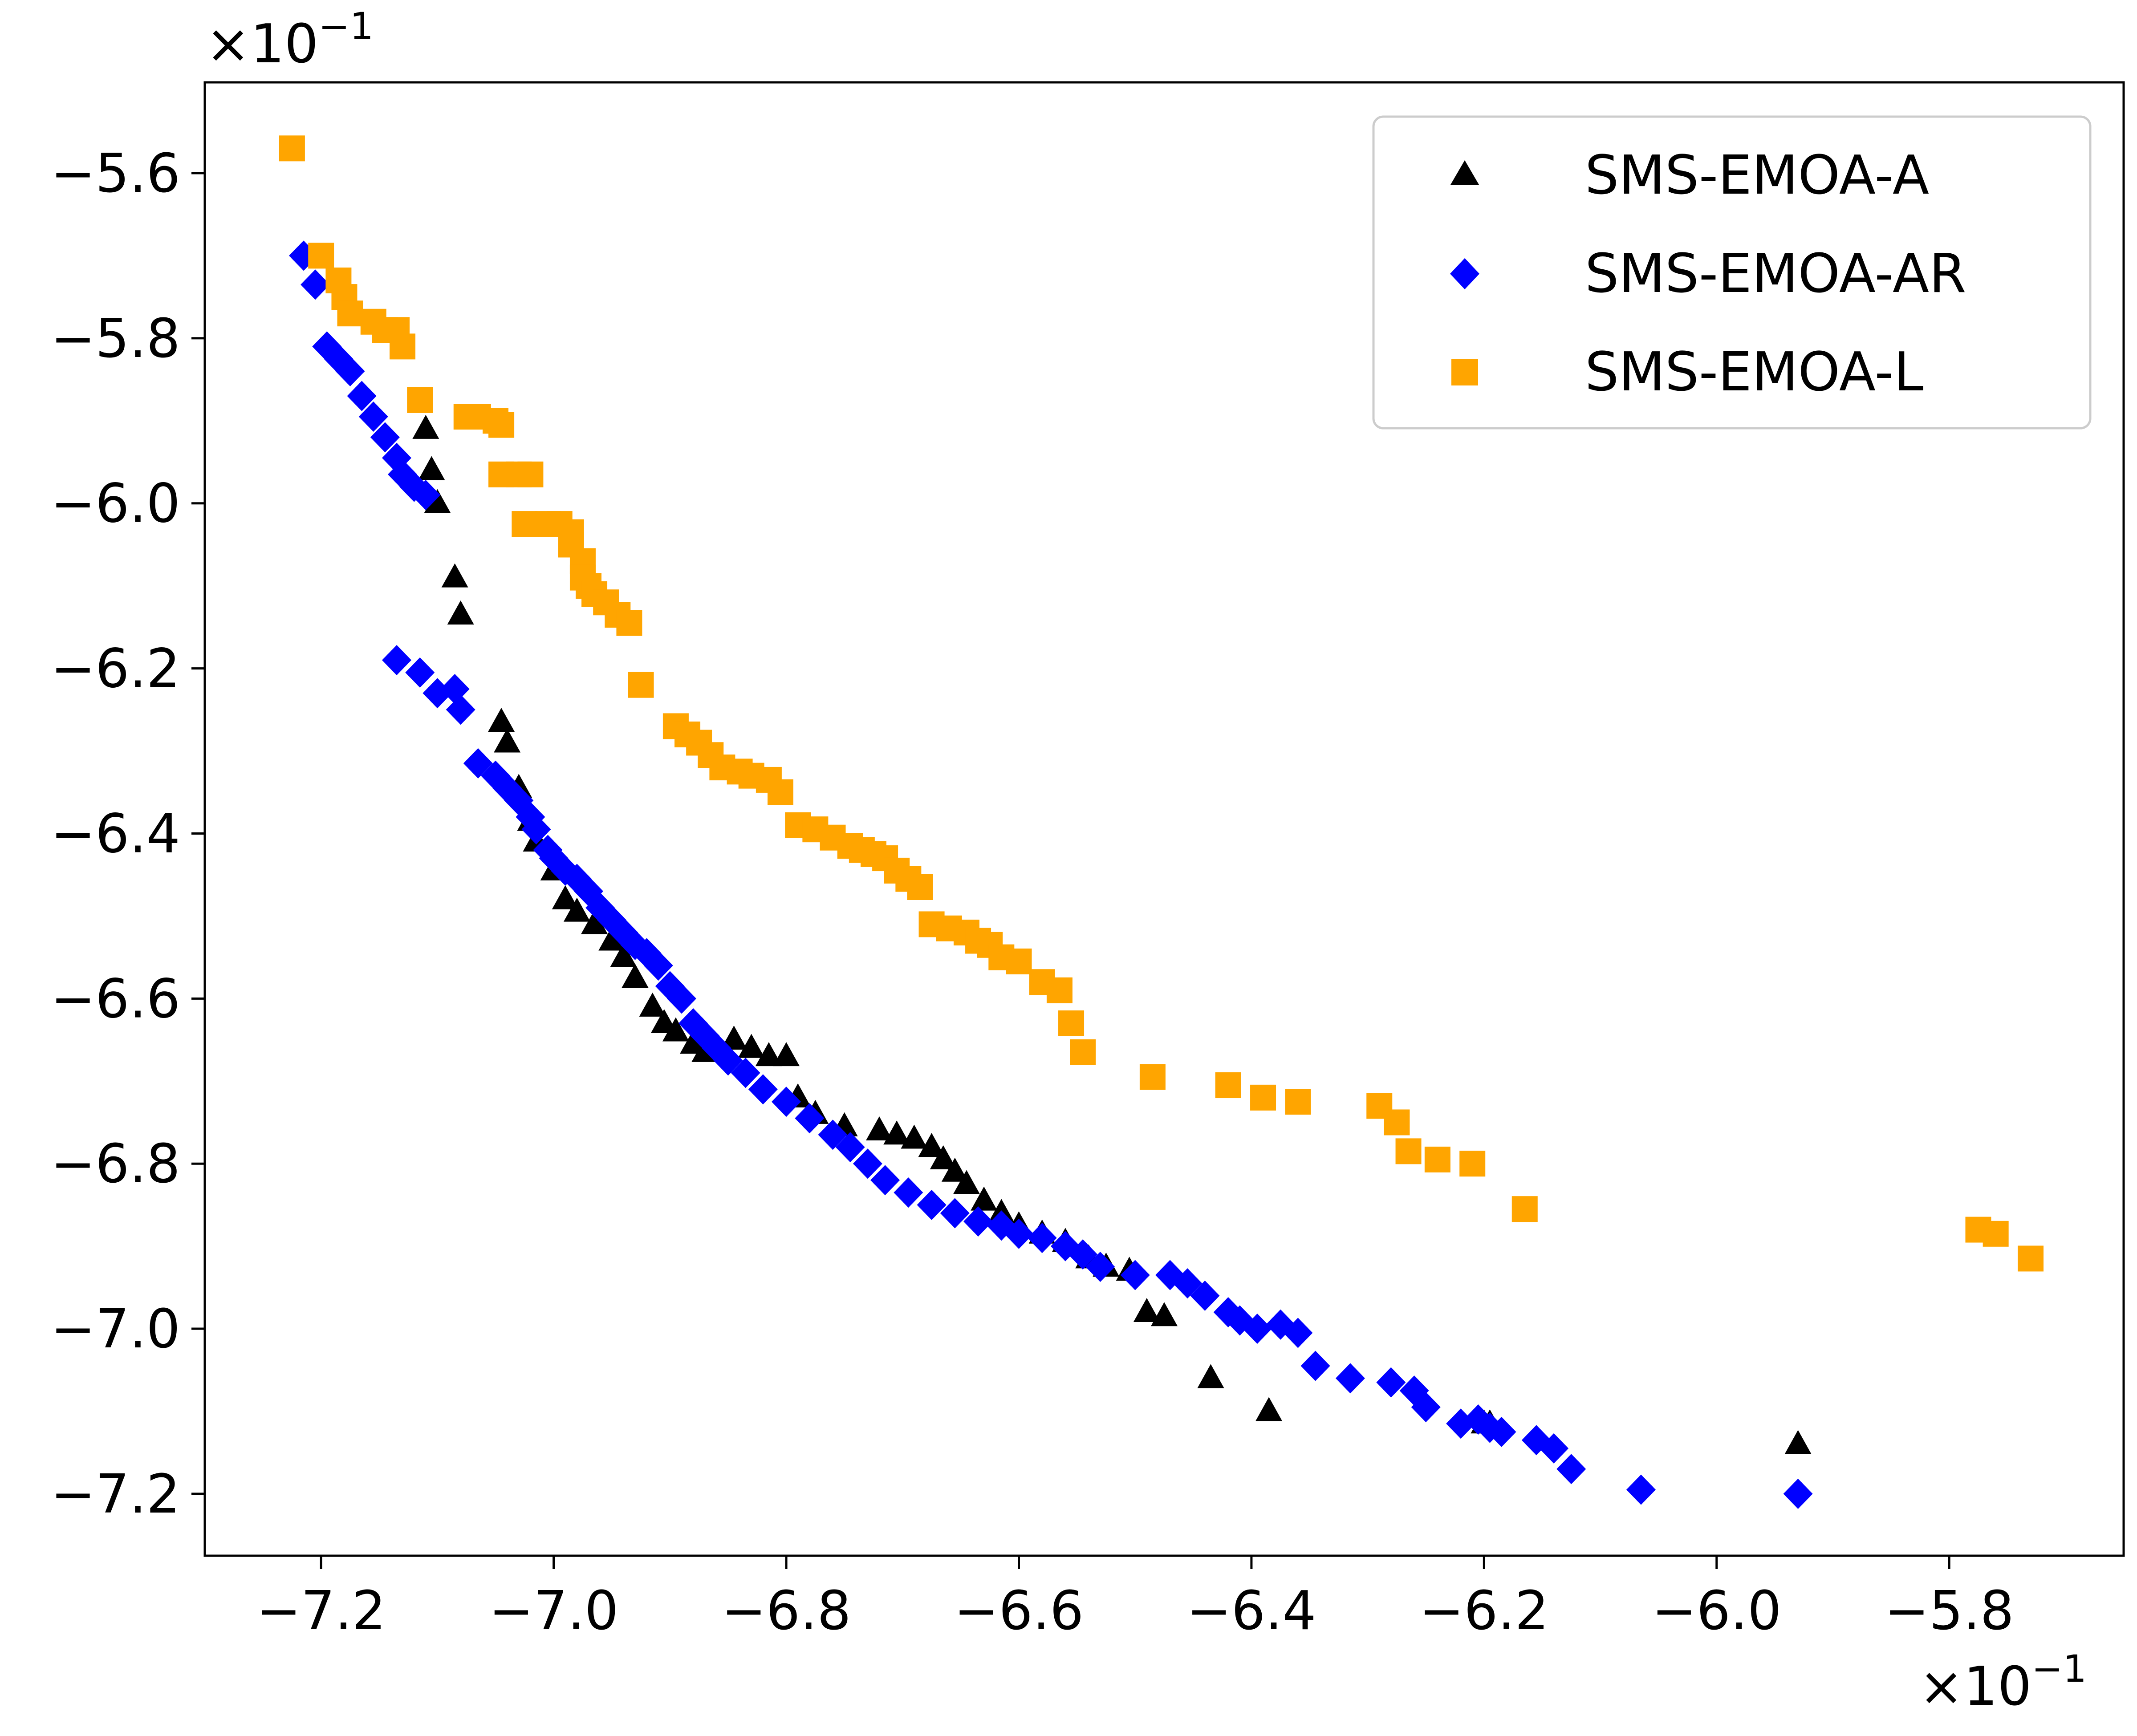 Image resolution: width=2137 pixels, height=1736 pixels. What do you see at coordinates (1019, 1611) in the screenshot?
I see `x-tick-label: −6.6` at bounding box center [1019, 1611].